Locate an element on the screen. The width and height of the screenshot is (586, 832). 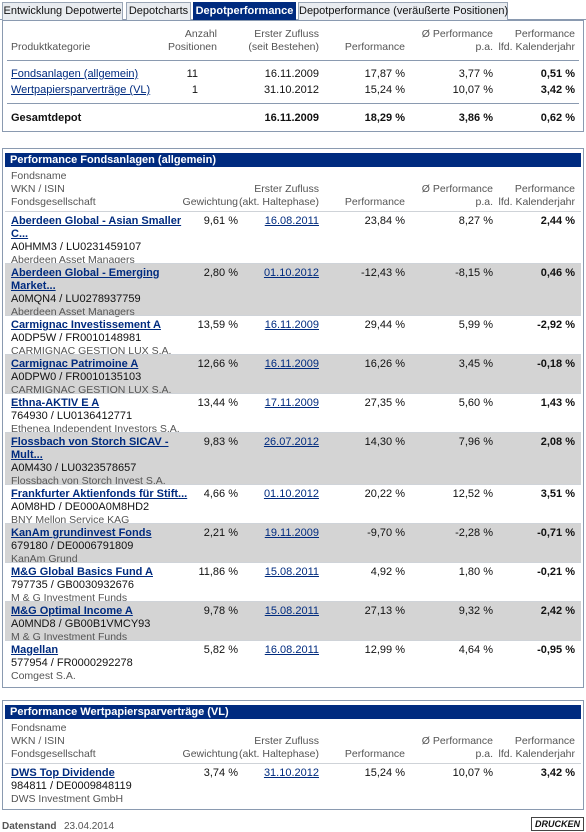
fund-first-date-link: 19.11.2009 is located at coordinates (291, 533).